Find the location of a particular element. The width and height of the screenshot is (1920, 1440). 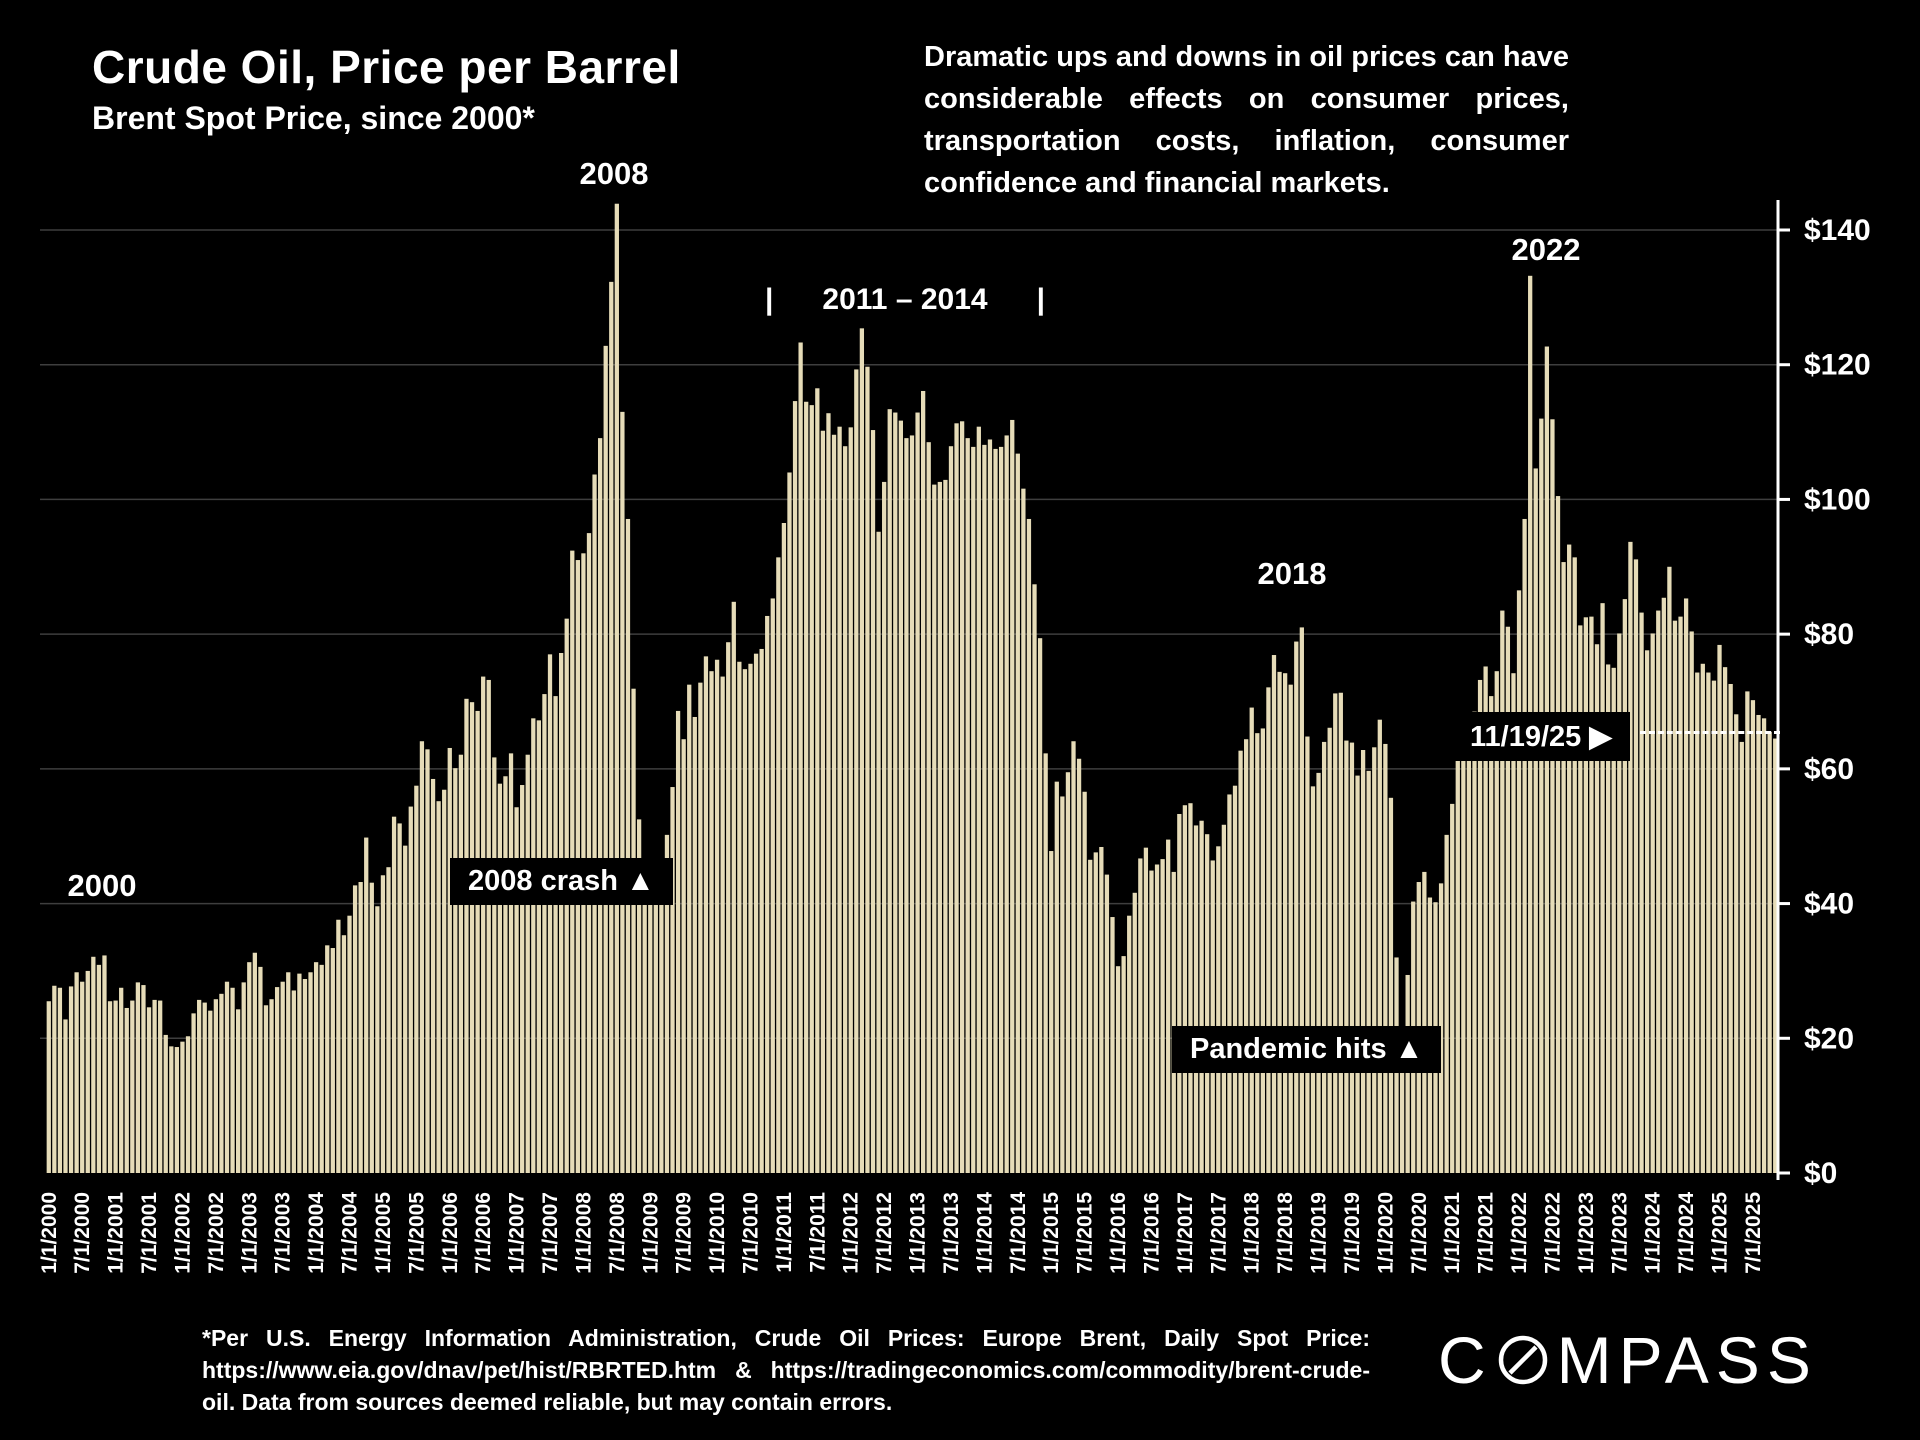

svg-text: 1/1/2022 is located at coordinates (1519, 1233).